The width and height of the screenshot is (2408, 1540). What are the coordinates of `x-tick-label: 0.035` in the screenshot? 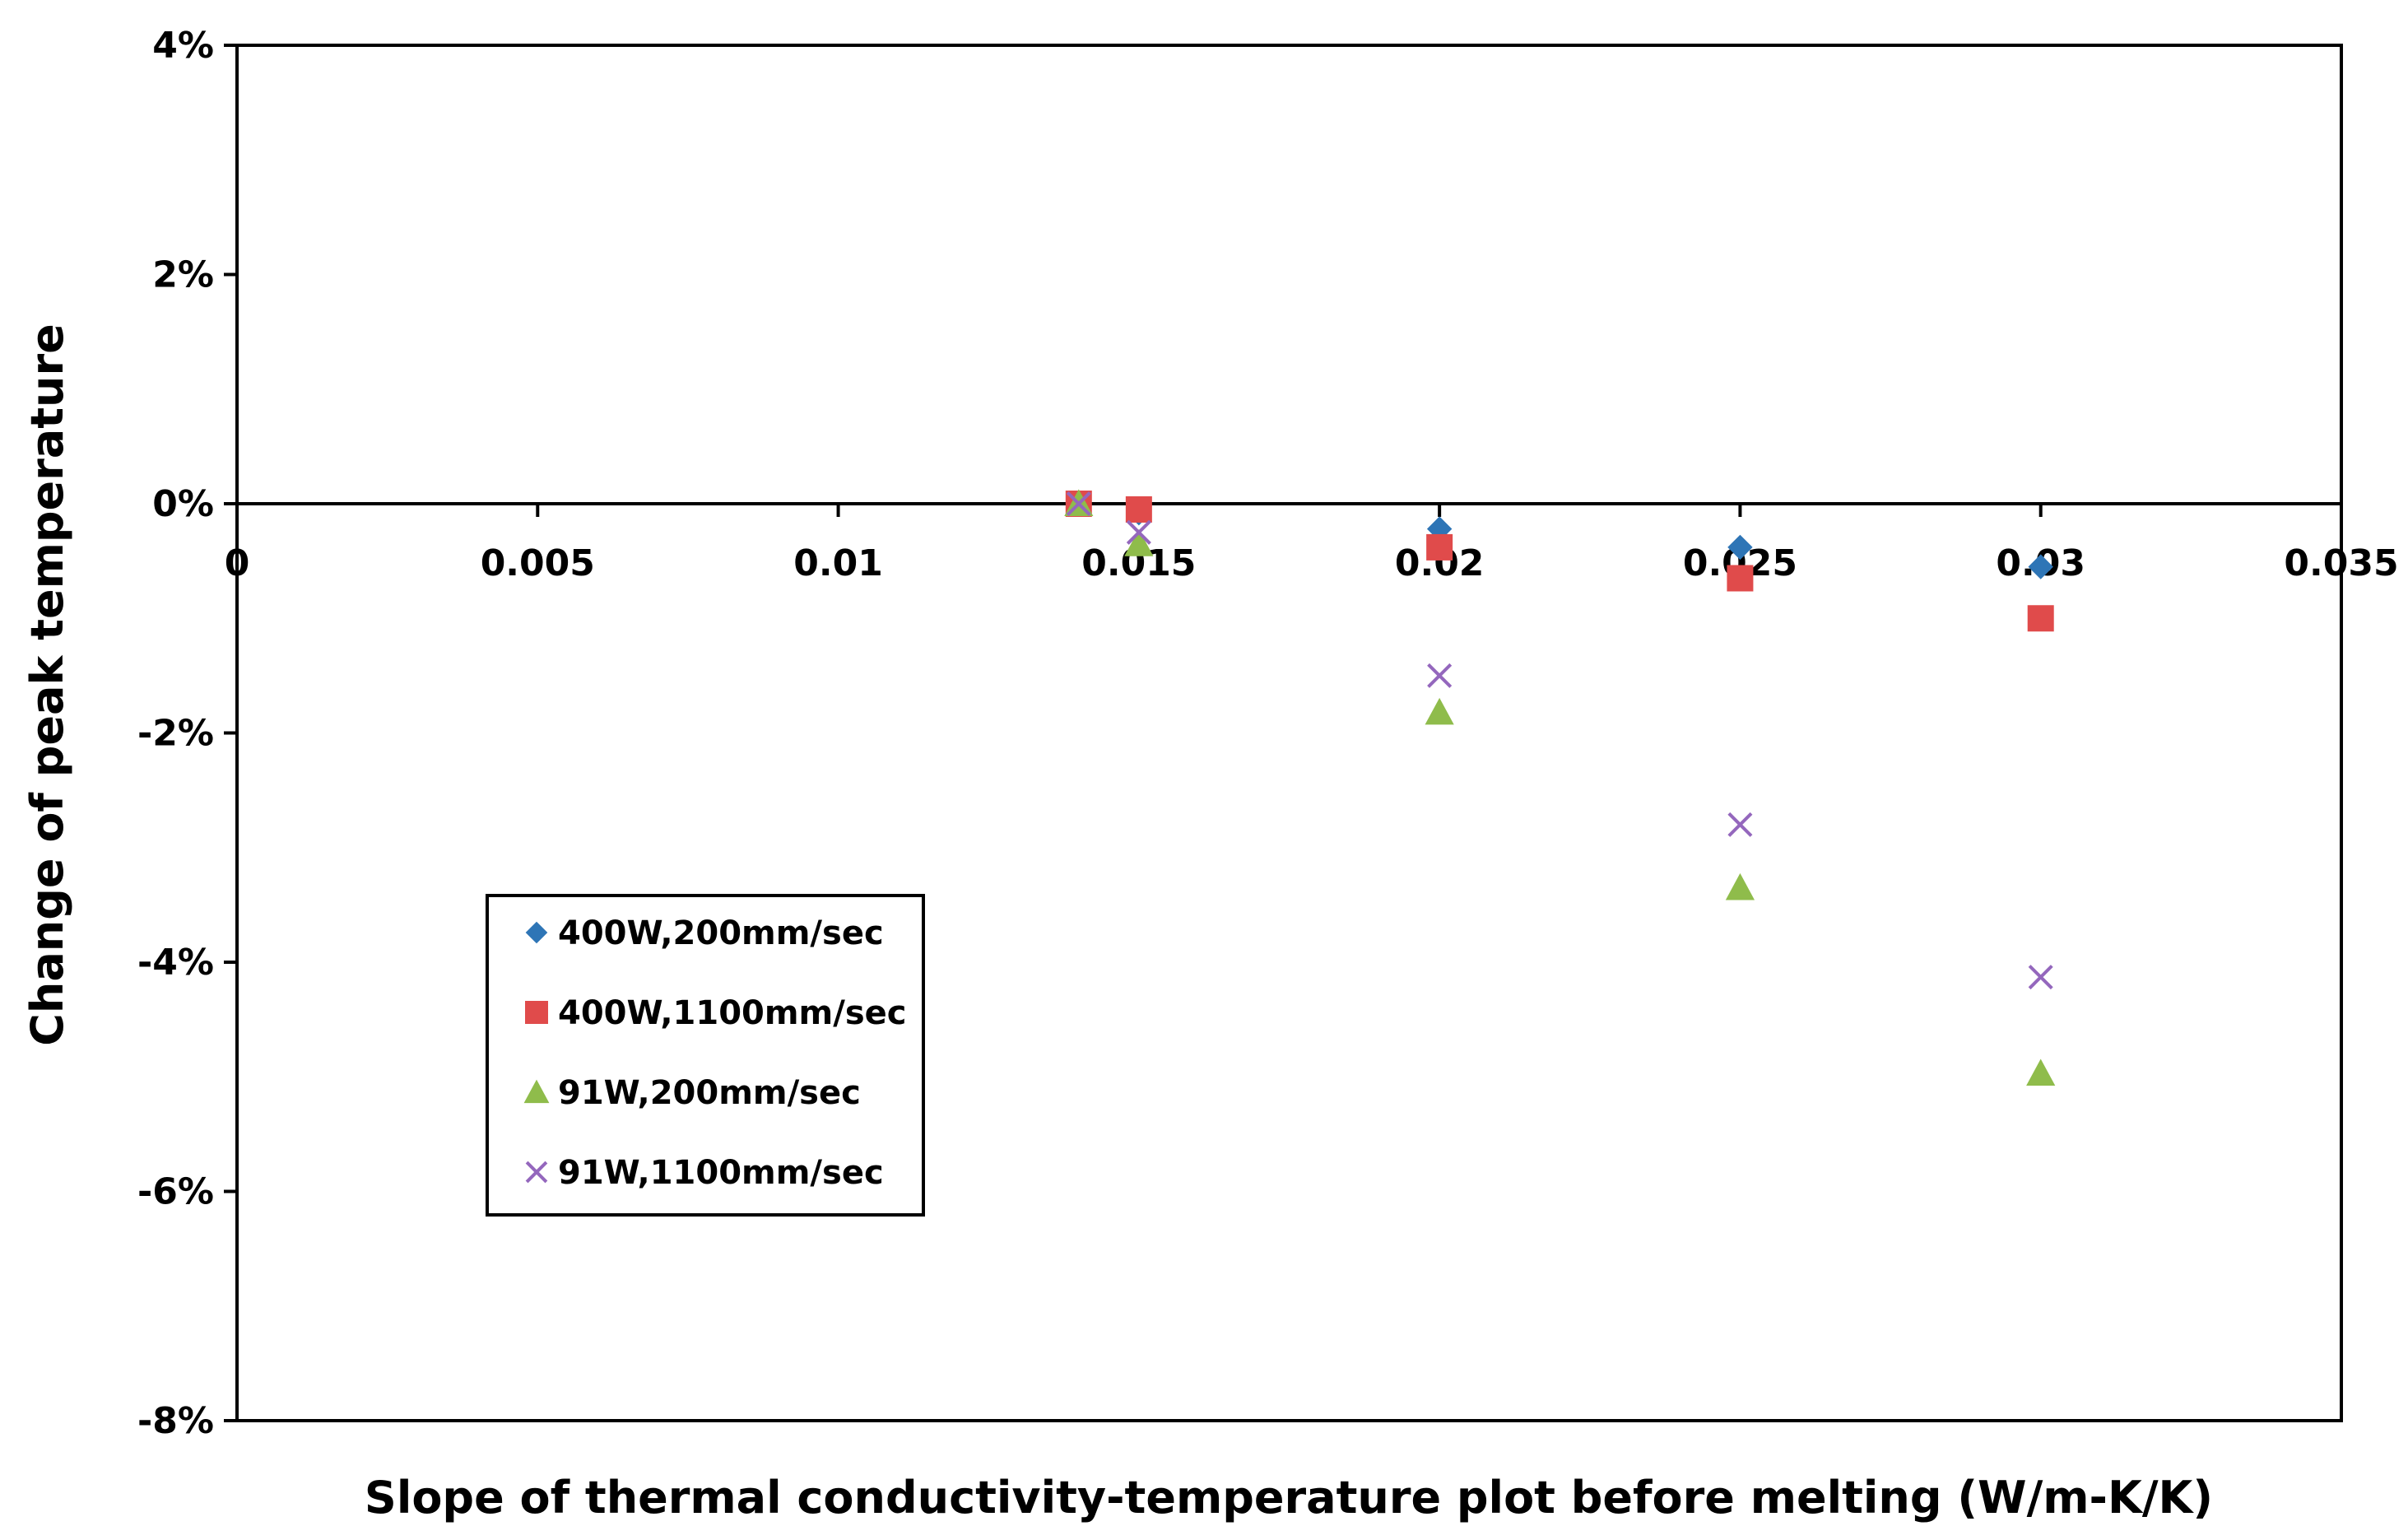 It's located at (2341, 563).